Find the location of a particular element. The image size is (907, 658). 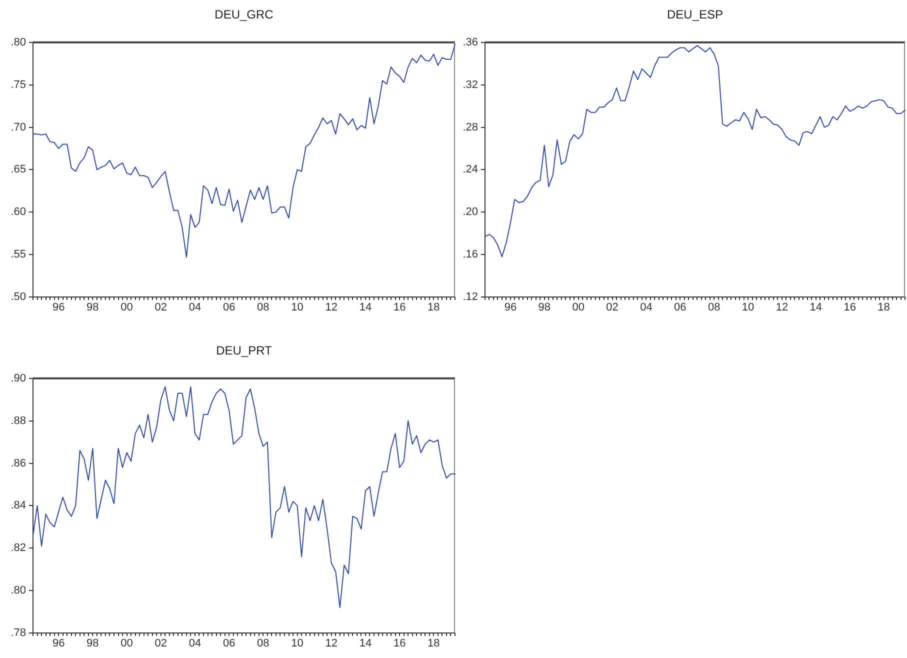

y-tick-label: .70 is located at coordinates (18, 127).